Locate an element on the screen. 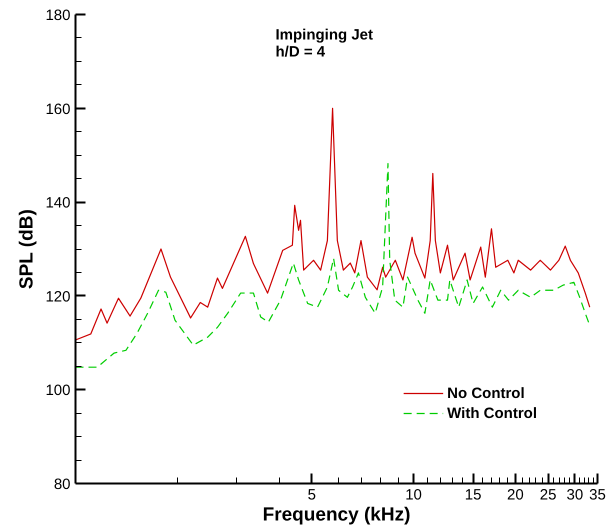  y-tick-label: 140 is located at coordinates (58, 203).